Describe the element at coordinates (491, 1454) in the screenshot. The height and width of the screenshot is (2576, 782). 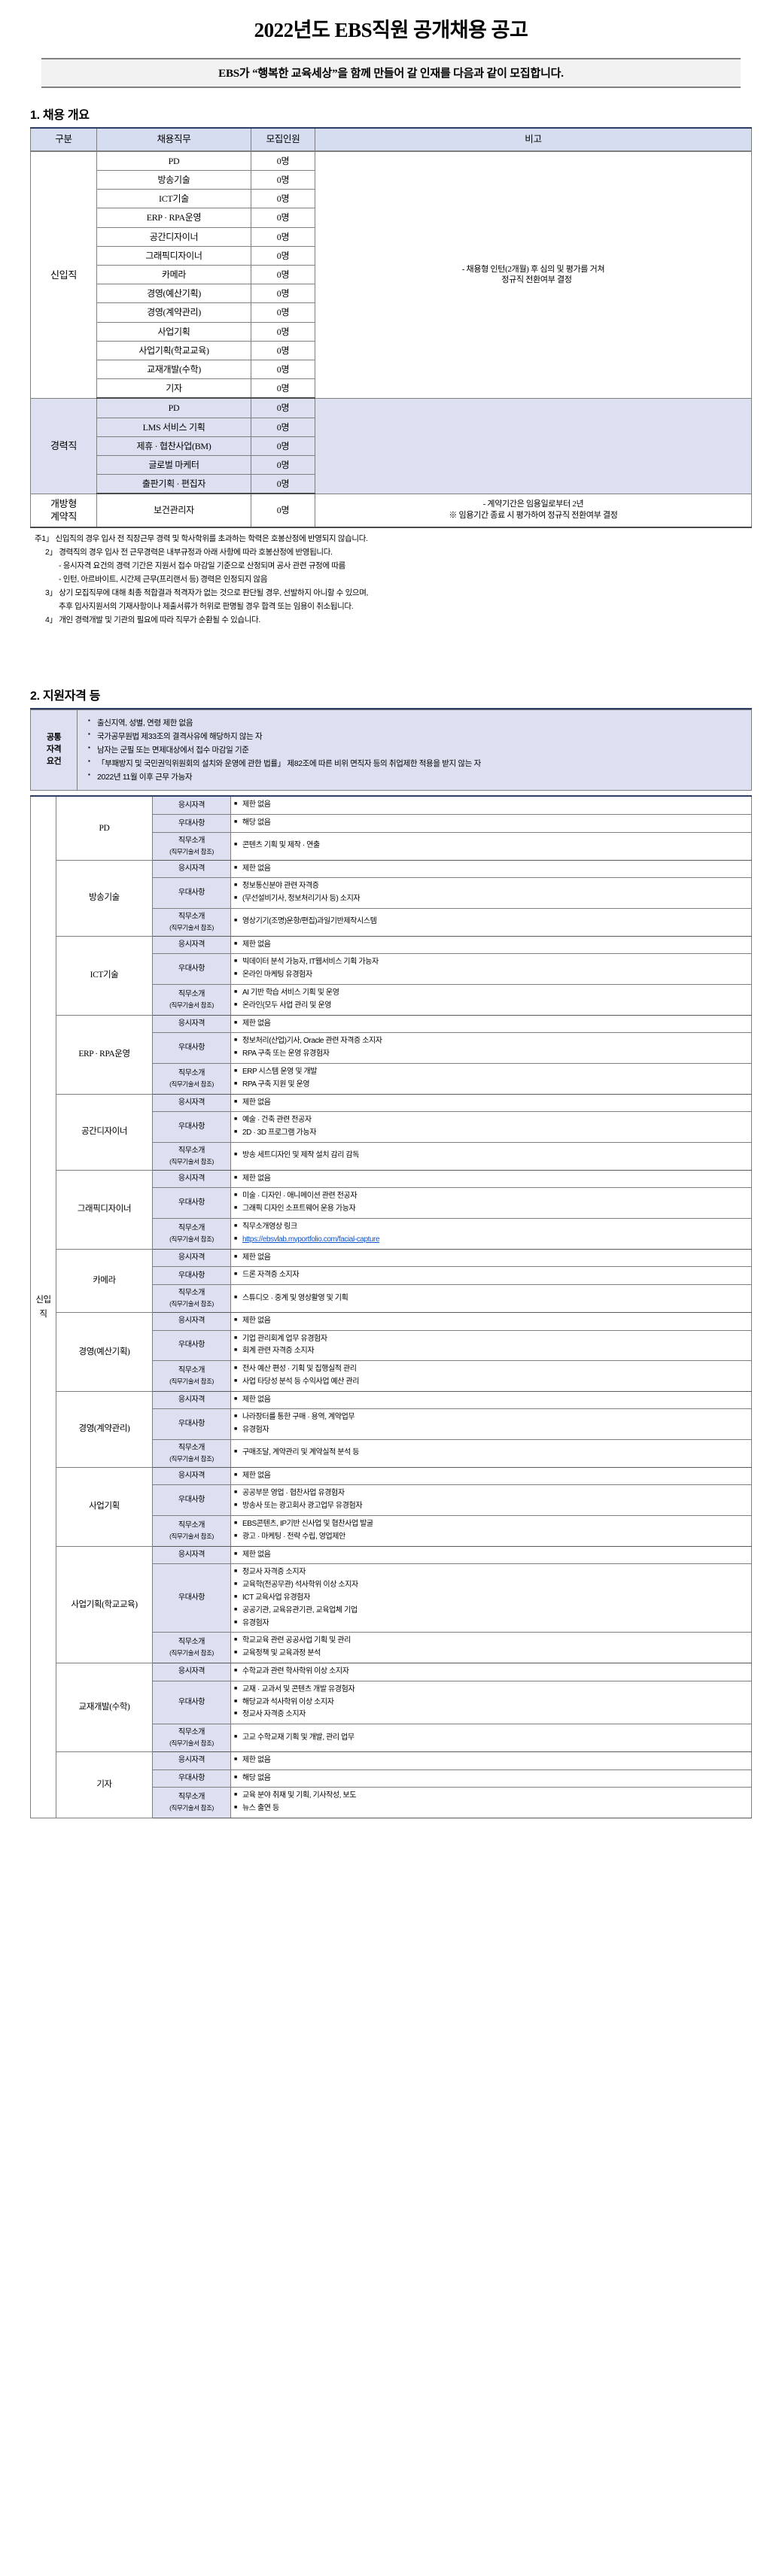
I see `description-list: 구매조달, 계약관리 및 계약실적 분석 등` at that location.